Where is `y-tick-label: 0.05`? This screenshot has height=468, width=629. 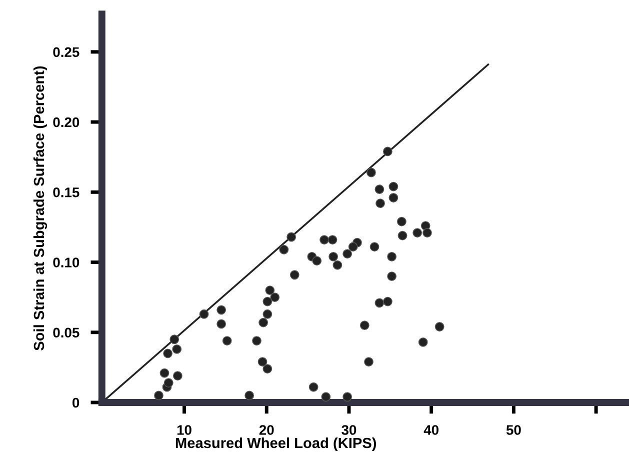
y-tick-label: 0.05 is located at coordinates (66, 333).